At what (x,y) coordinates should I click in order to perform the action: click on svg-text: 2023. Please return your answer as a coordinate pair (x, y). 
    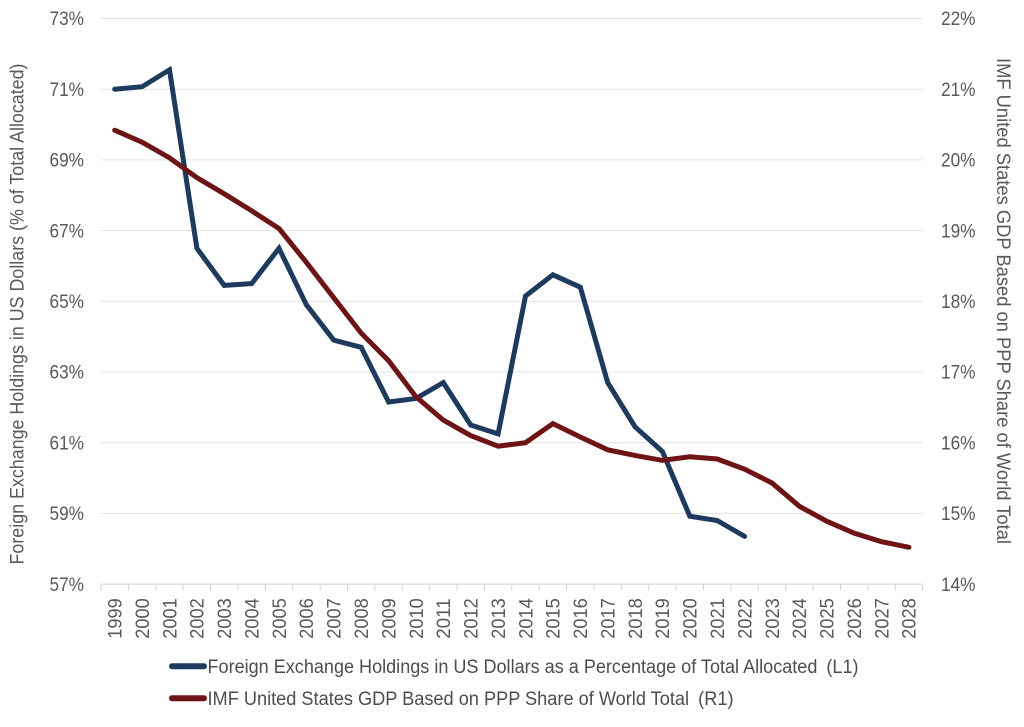
    Looking at the image, I should click on (773, 618).